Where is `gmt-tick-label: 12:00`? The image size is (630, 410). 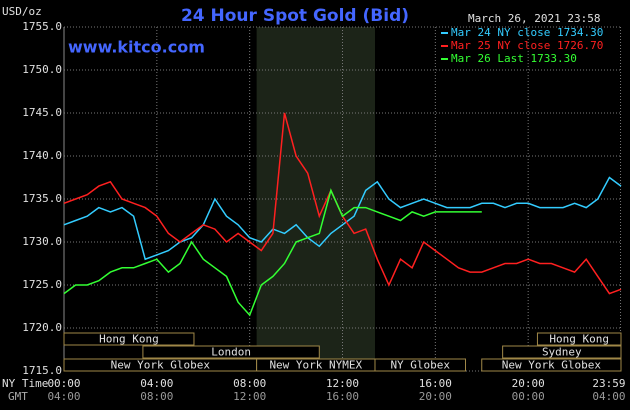 gmt-tick-label: 12:00 is located at coordinates (249, 396).